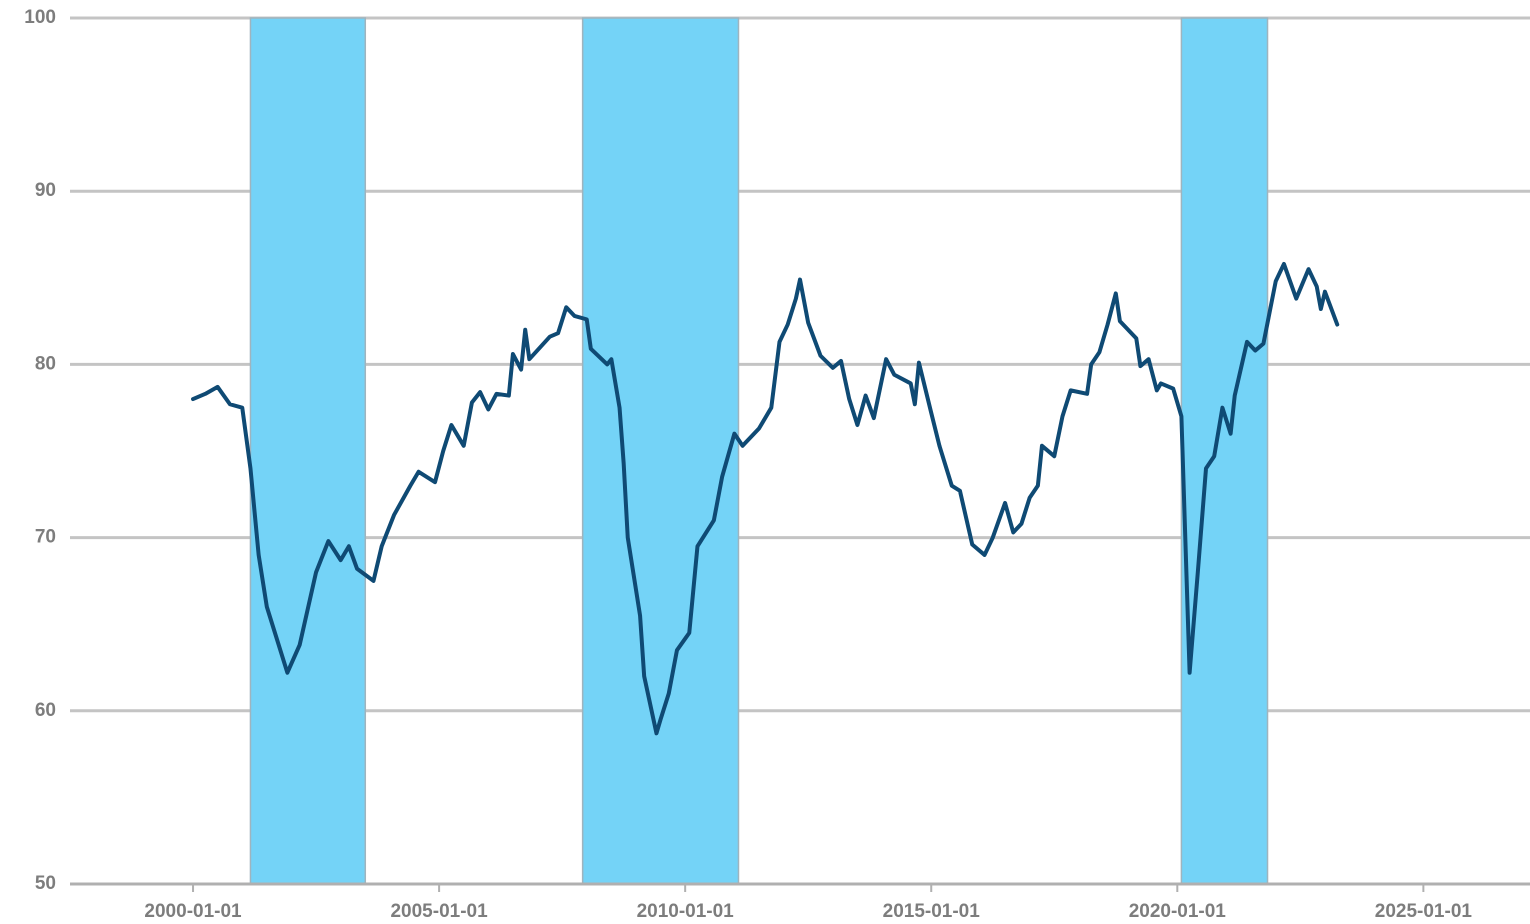  I want to click on x-tick-label: 2010-01-01, so click(686, 911).